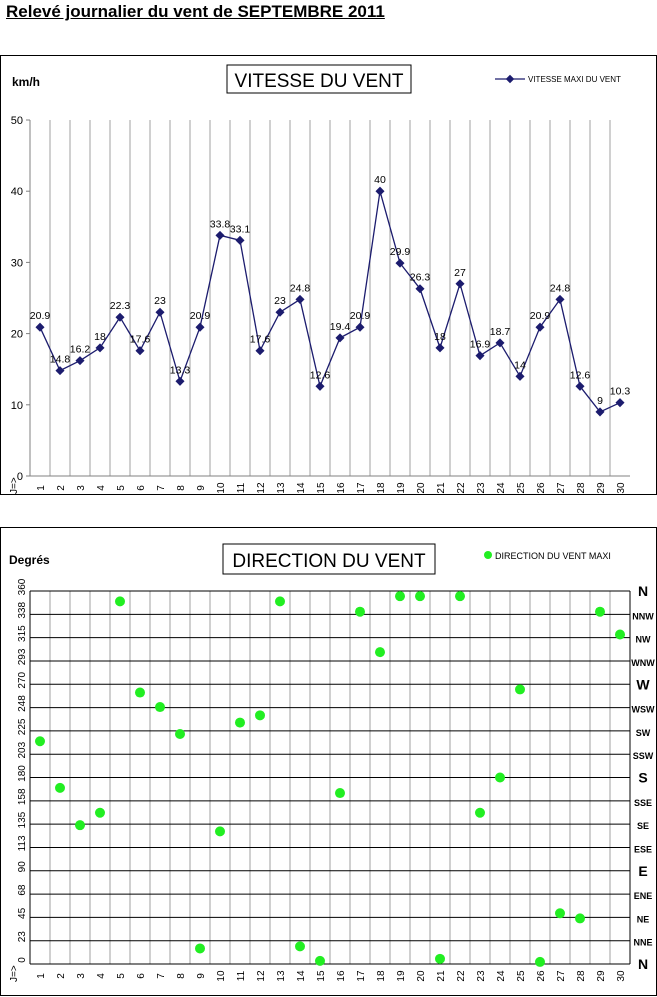 This screenshot has width=657, height=997. What do you see at coordinates (22, 913) in the screenshot?
I see `y-tick-label: 45` at bounding box center [22, 913].